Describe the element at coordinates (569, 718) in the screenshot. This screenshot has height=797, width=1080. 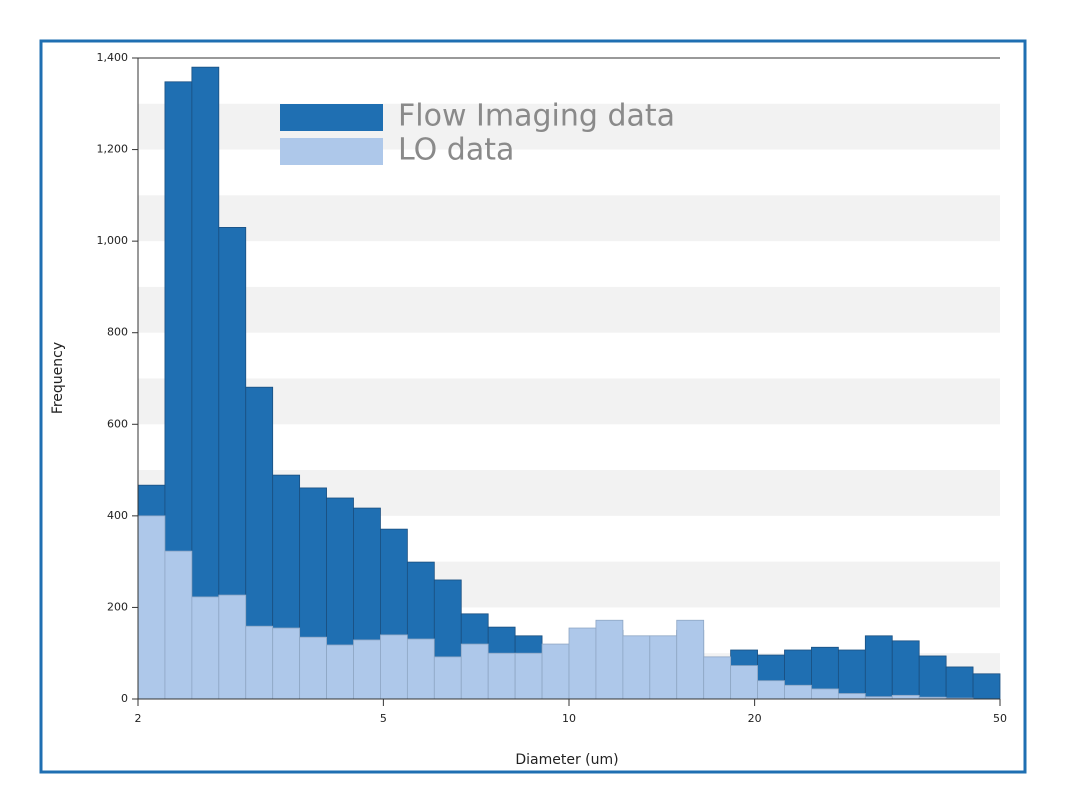
I see `x-tick-label: 10` at that location.